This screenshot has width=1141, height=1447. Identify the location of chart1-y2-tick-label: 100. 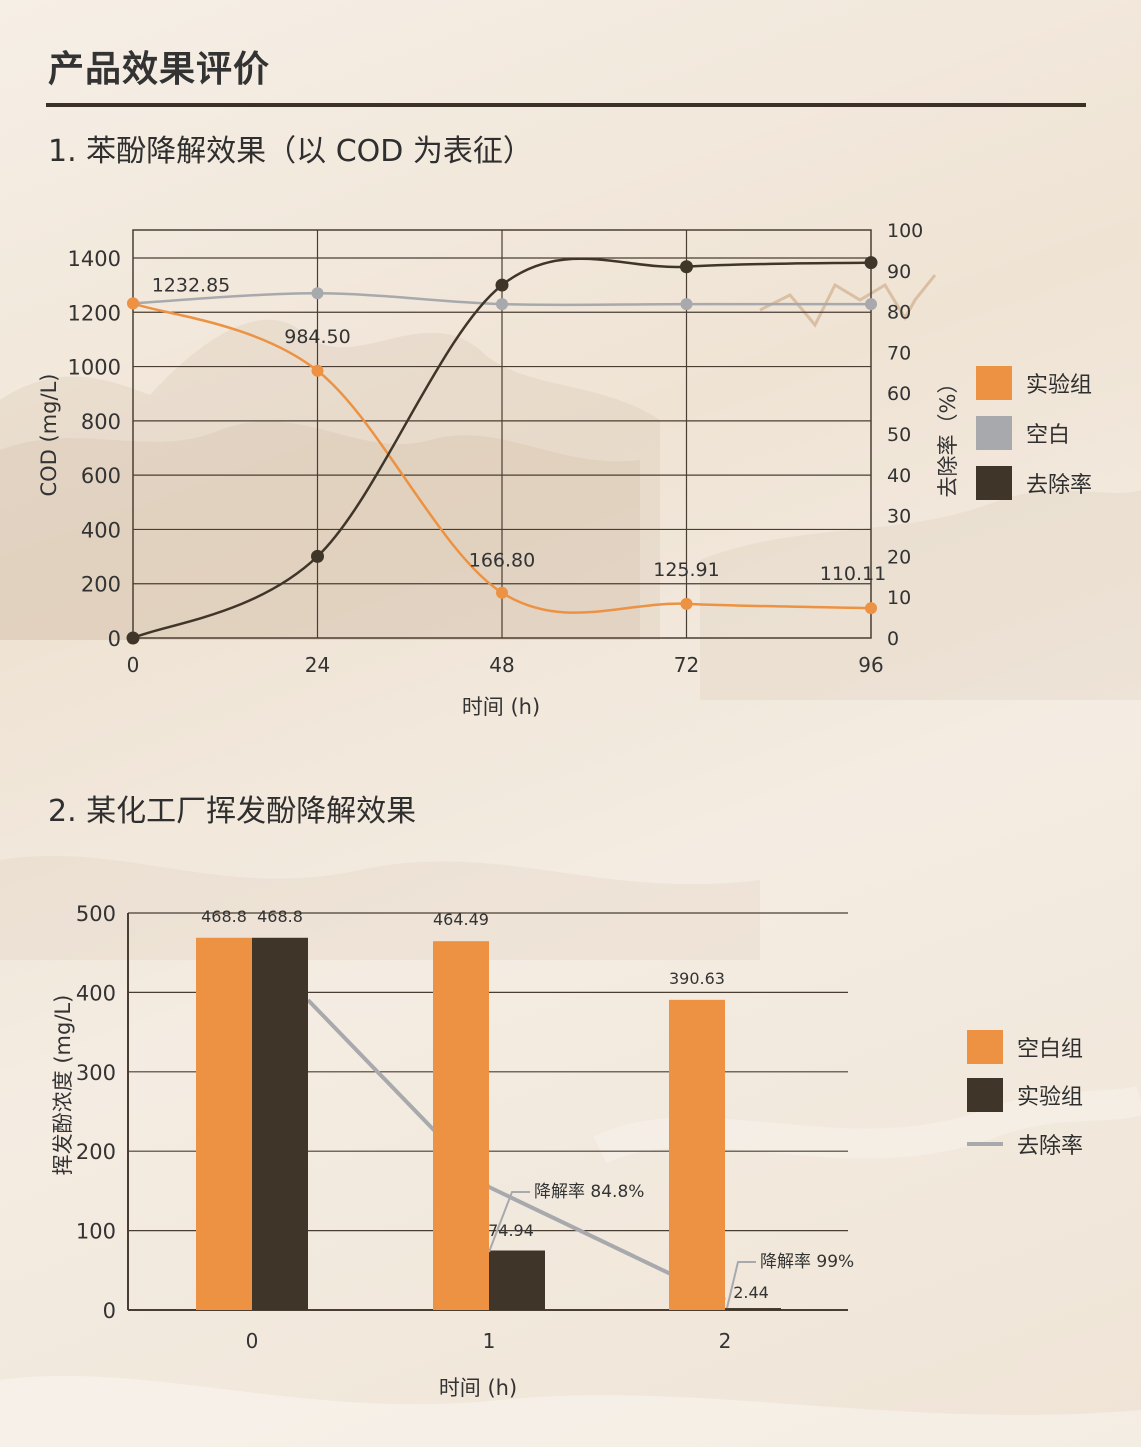
(905, 231).